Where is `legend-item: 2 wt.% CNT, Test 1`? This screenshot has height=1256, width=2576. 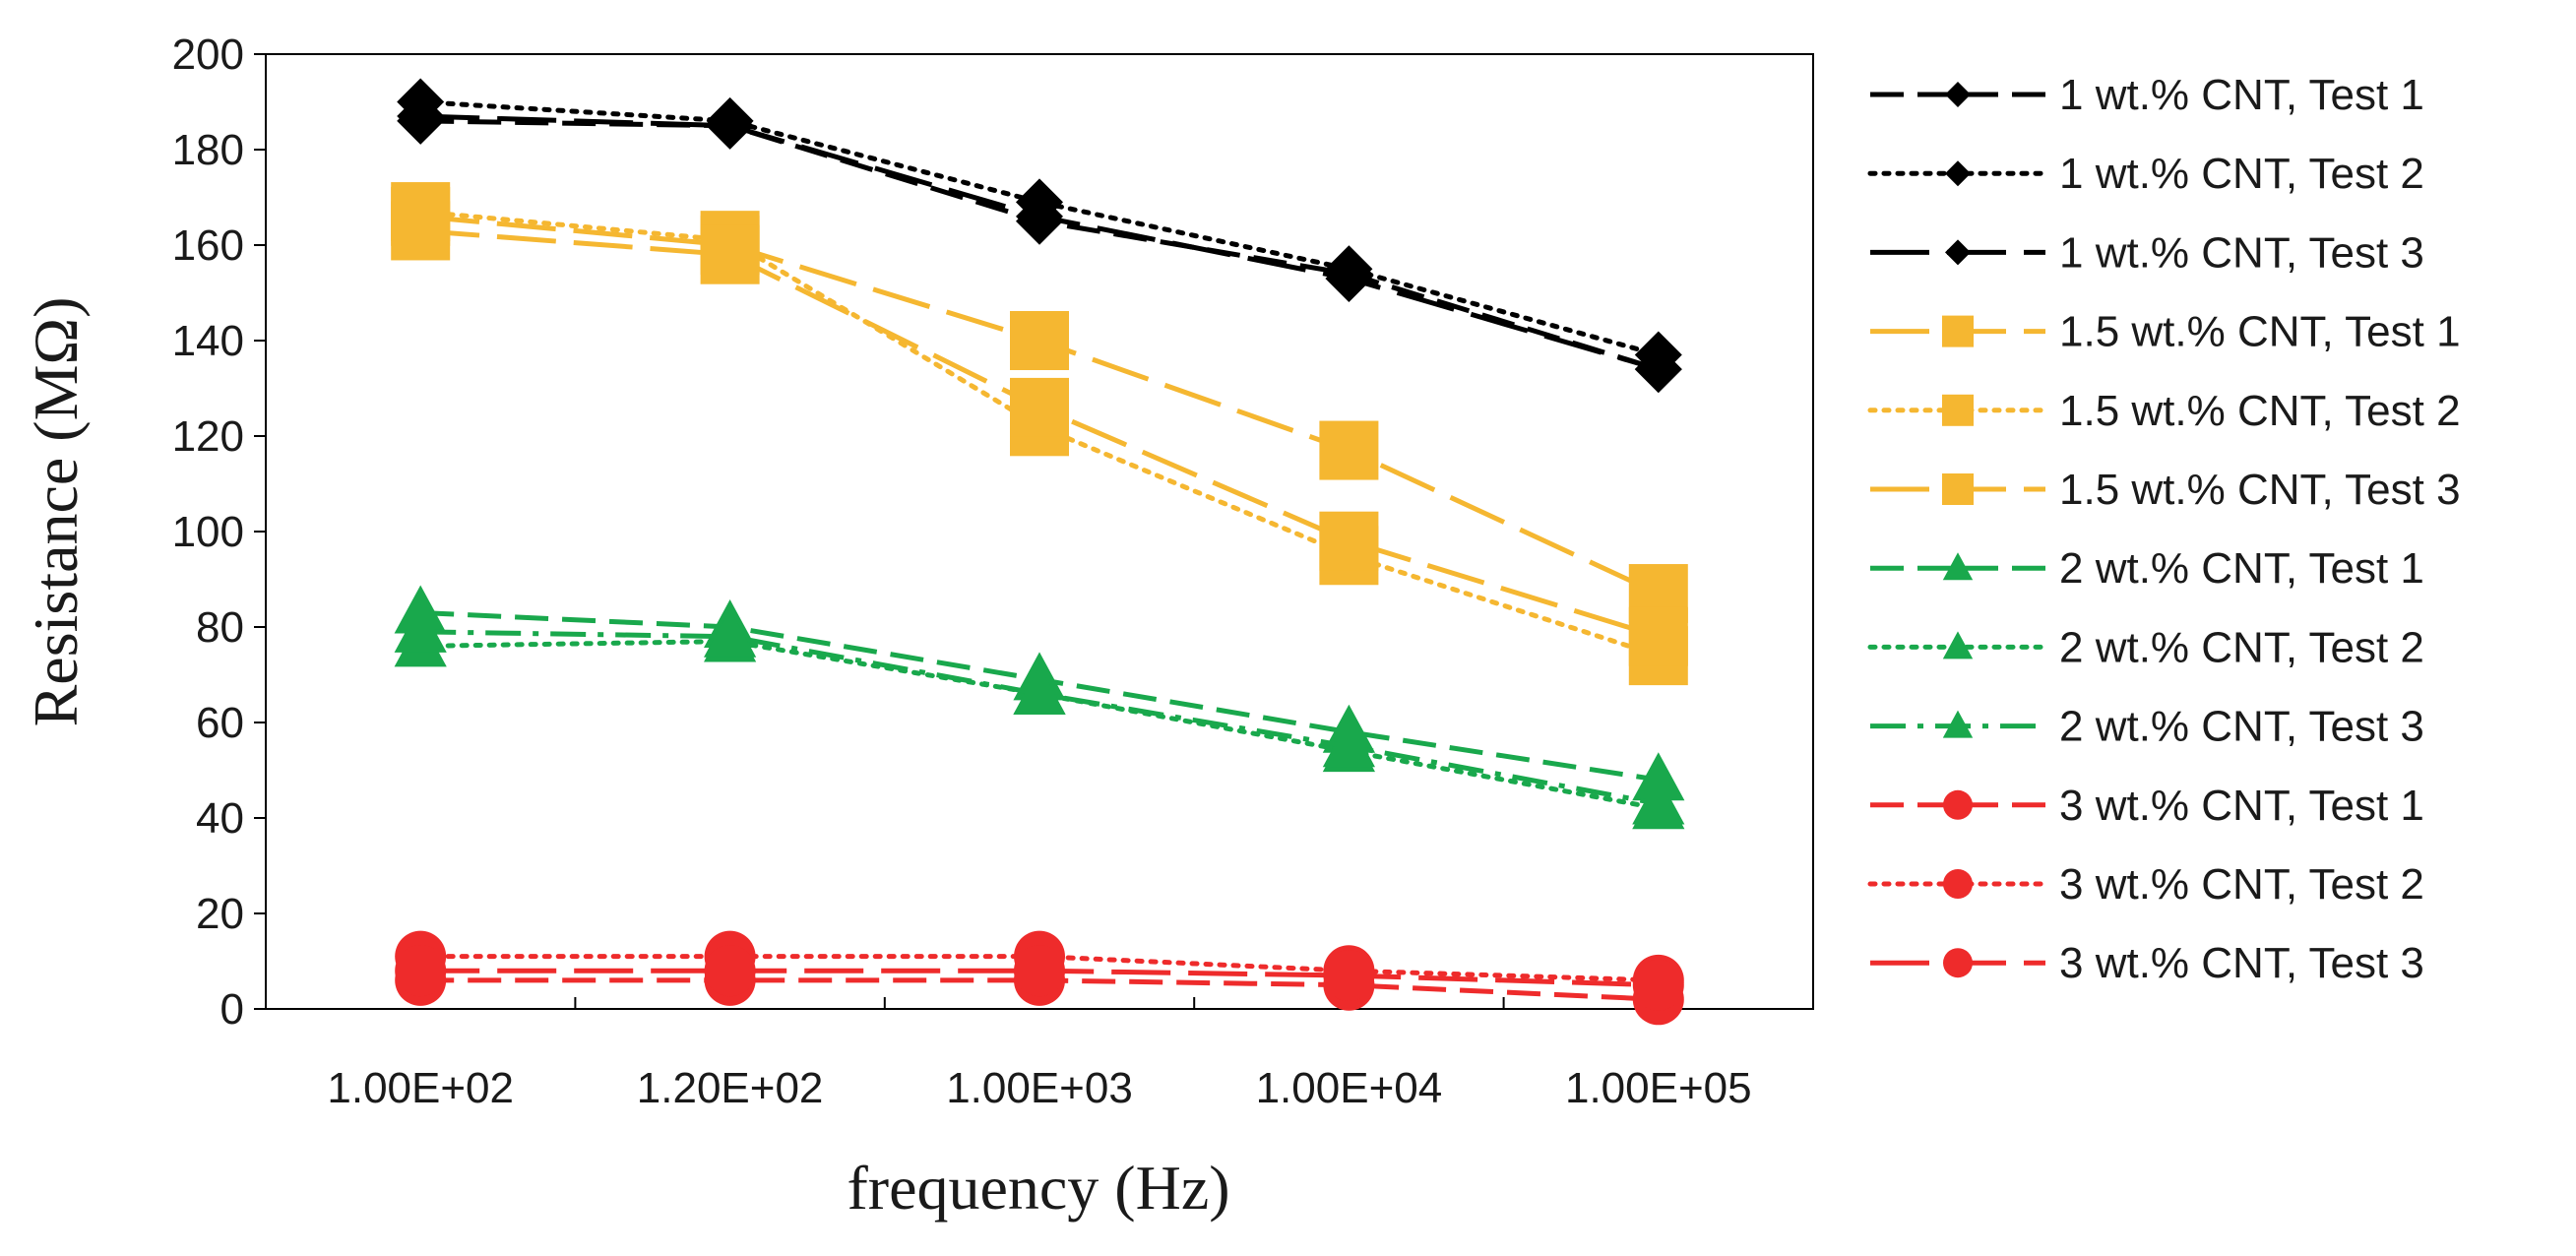 legend-item: 2 wt.% CNT, Test 1 is located at coordinates (2147, 569).